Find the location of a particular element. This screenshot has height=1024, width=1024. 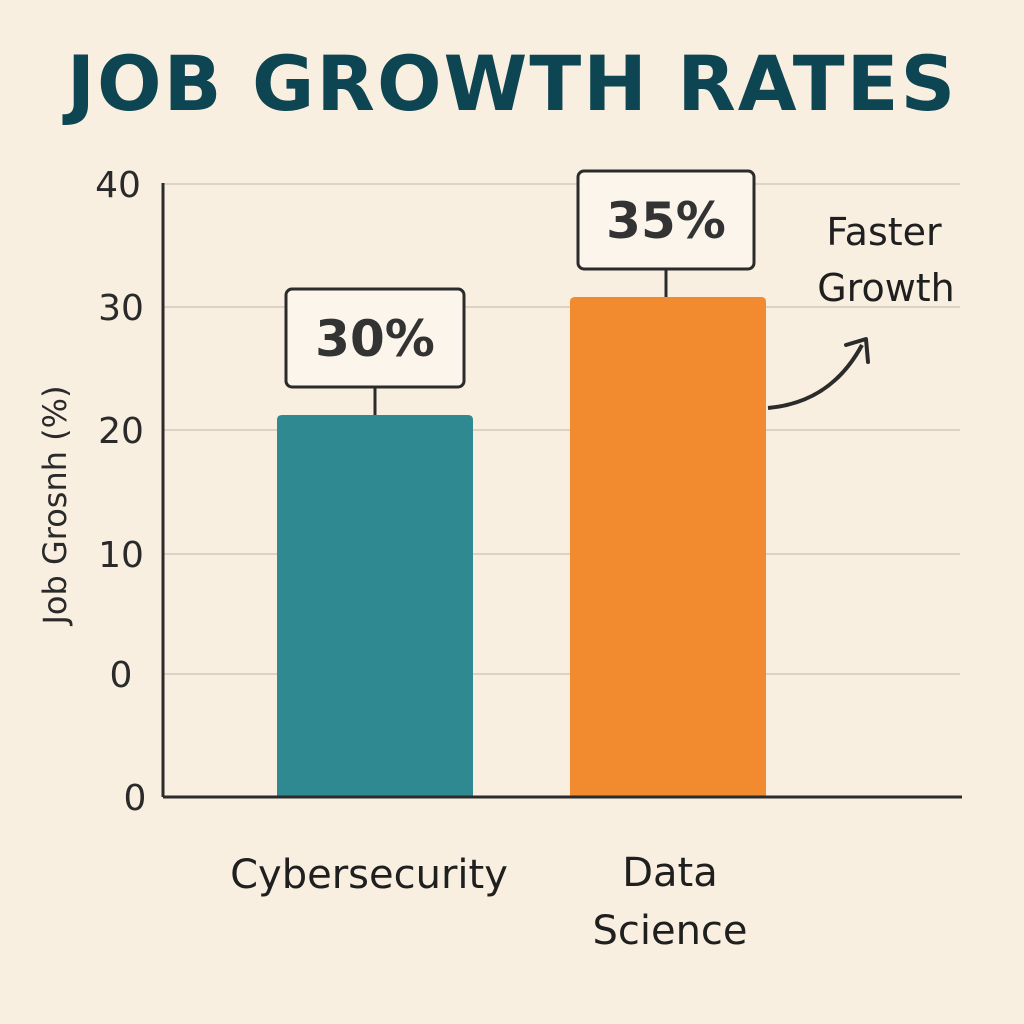

y-tick-label: 20 is located at coordinates (121, 431).